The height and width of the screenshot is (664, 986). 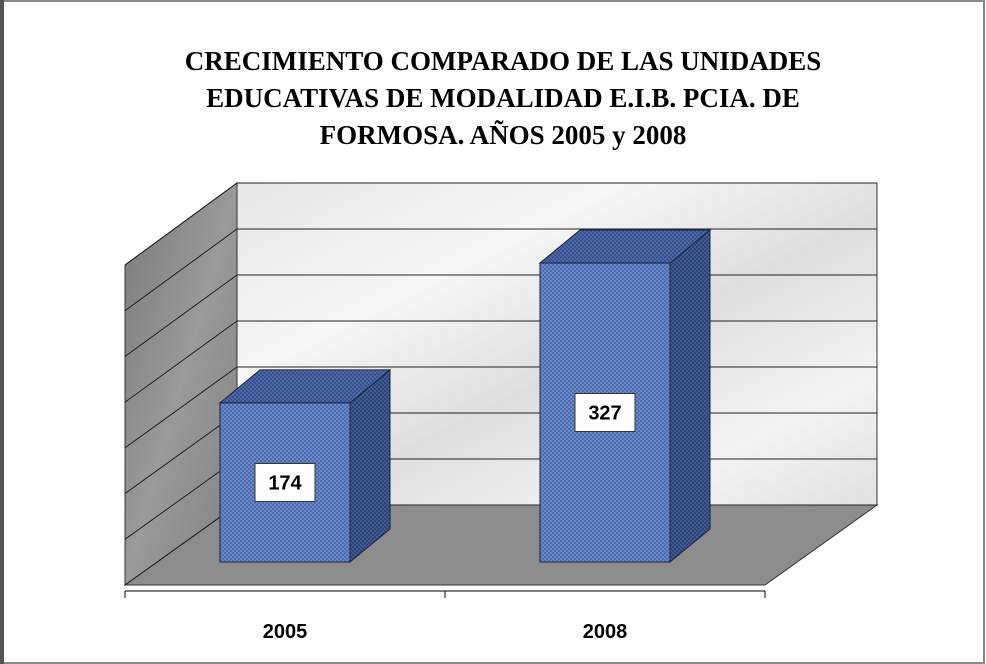 I want to click on data-label: 174, so click(x=285, y=483).